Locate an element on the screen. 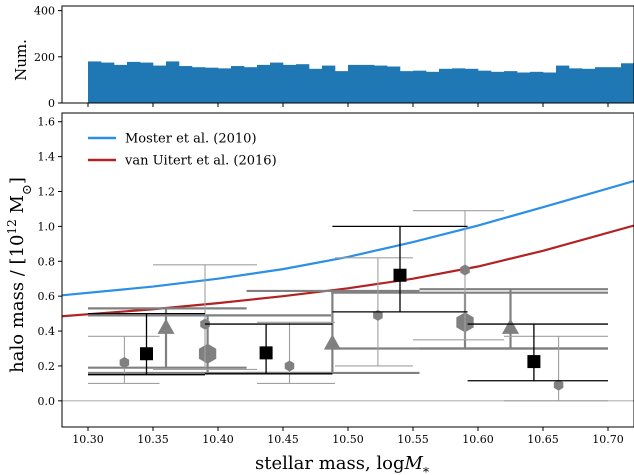  y-tick-label: 1.2 is located at coordinates (47, 192).